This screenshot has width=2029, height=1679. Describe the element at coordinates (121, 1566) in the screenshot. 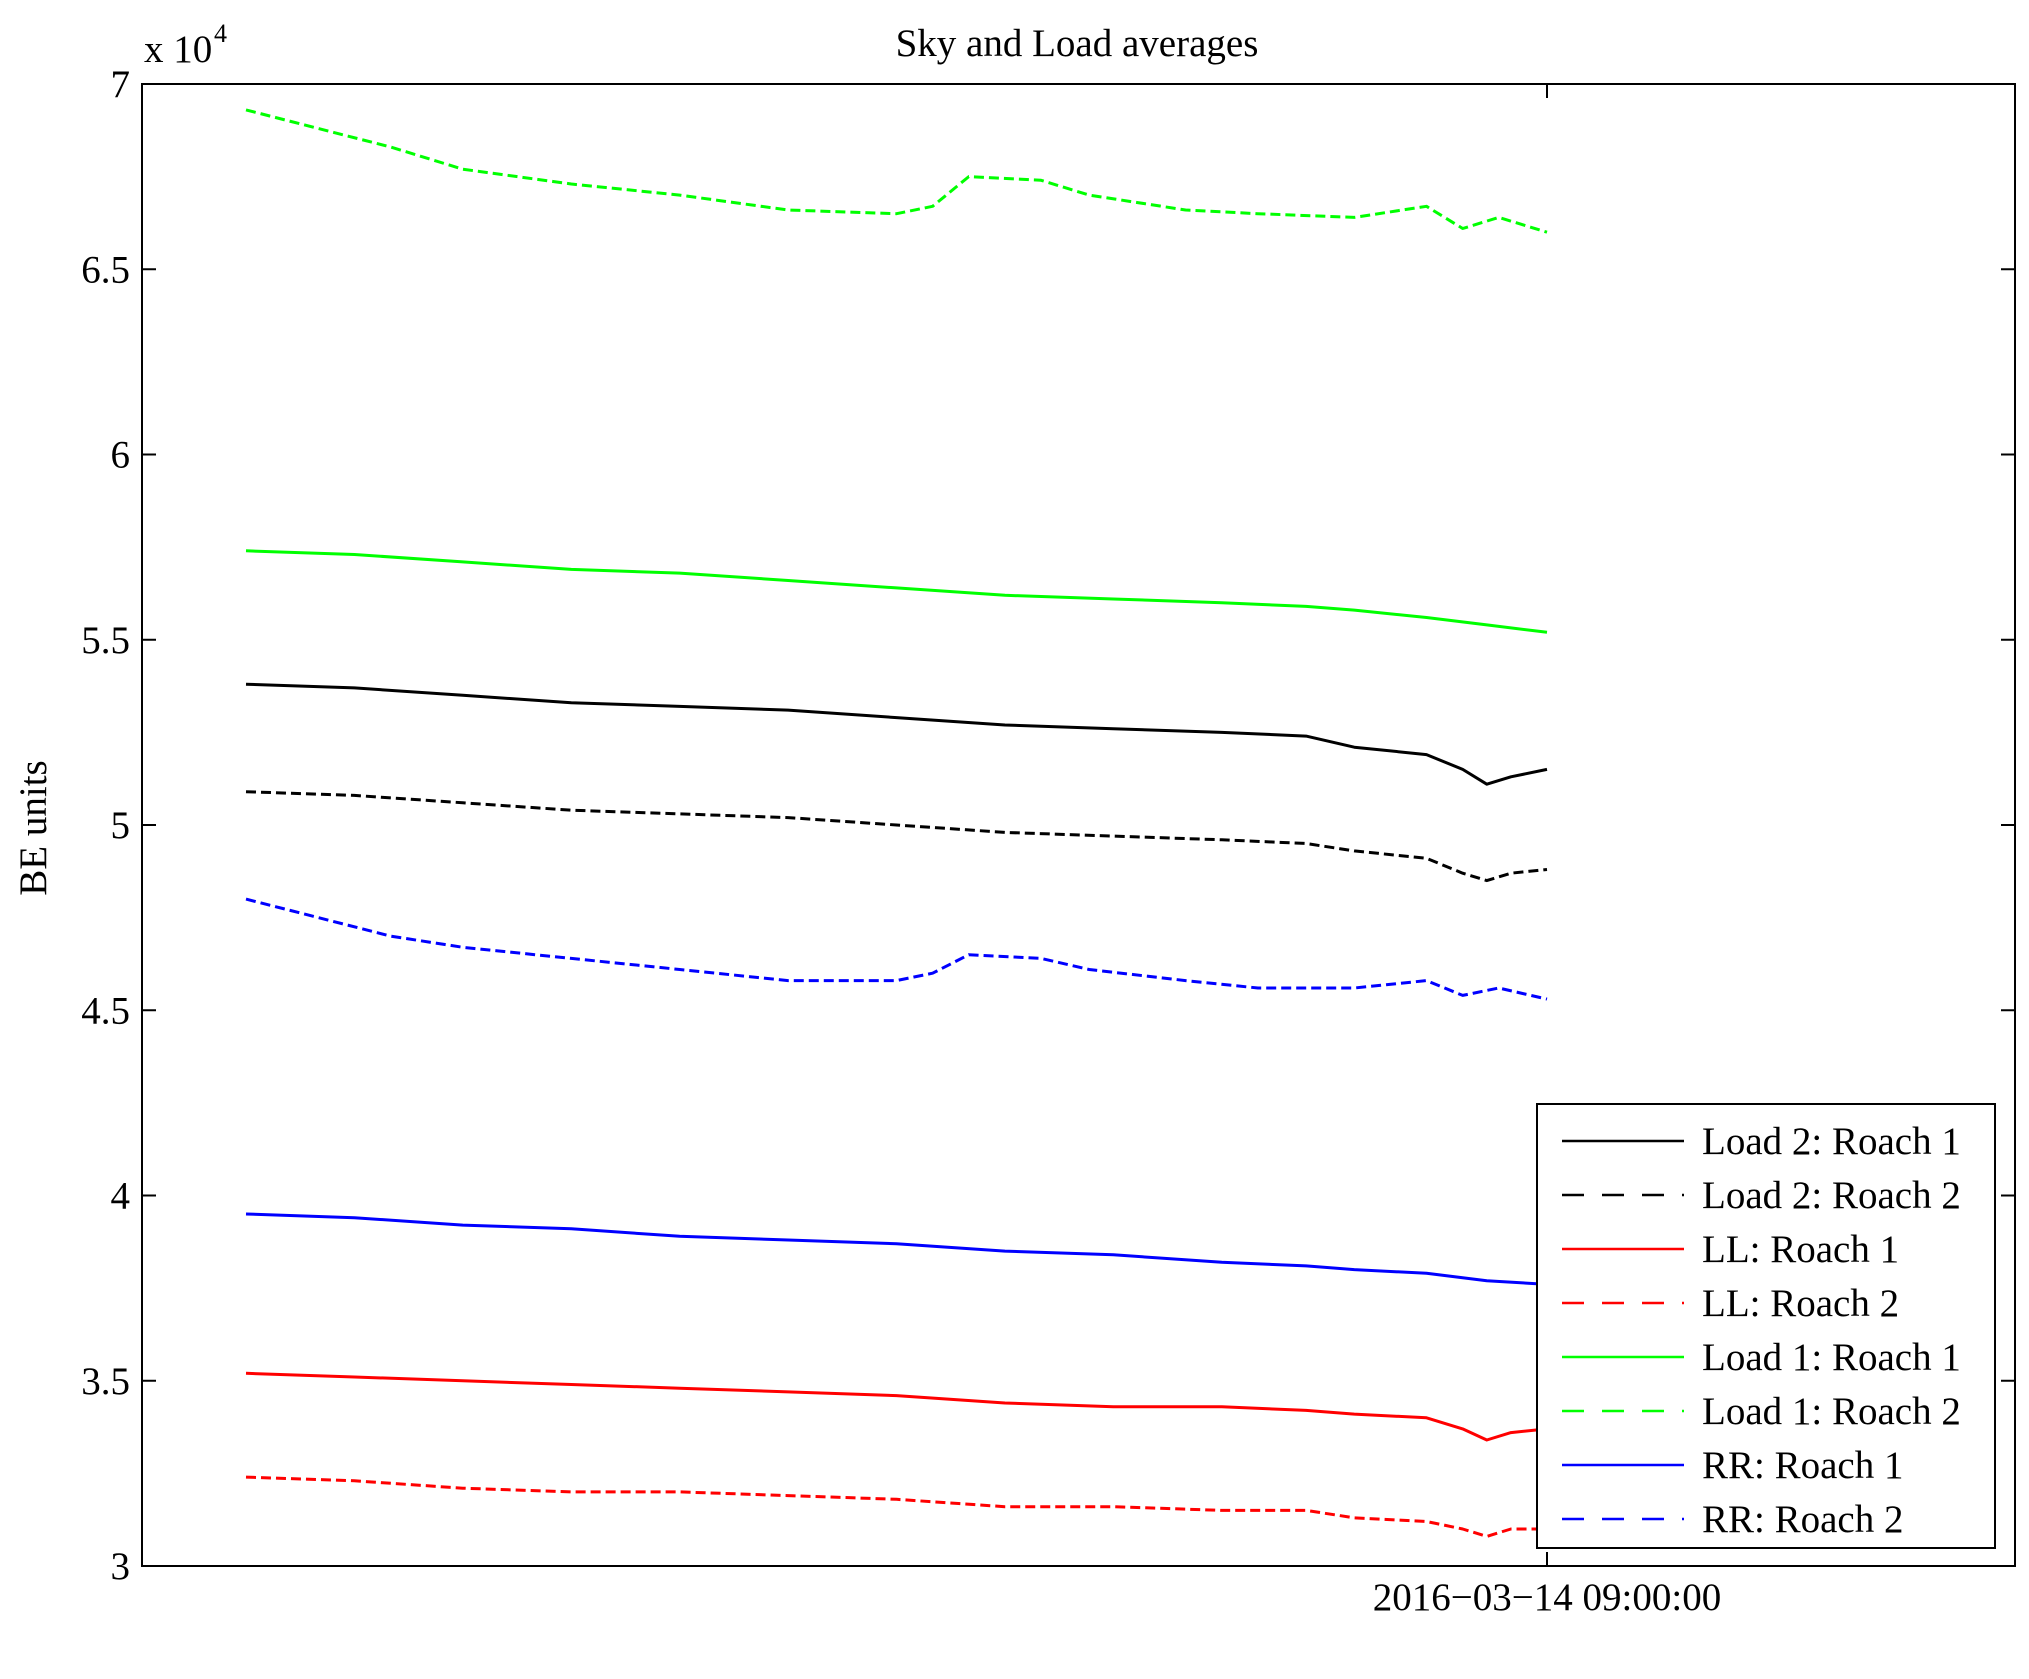

I see `y-tick-label: 3` at that location.